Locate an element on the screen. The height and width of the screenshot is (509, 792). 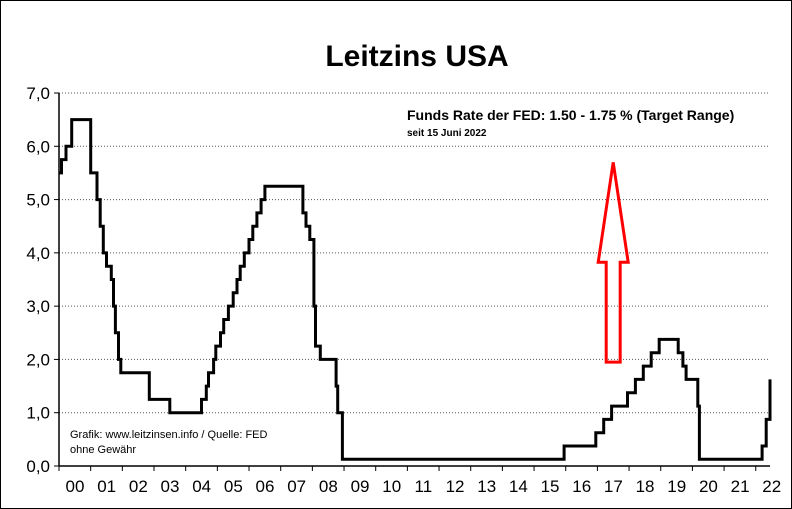
since-date-annotation: seit 15 Juni 2022 is located at coordinates (447, 133).